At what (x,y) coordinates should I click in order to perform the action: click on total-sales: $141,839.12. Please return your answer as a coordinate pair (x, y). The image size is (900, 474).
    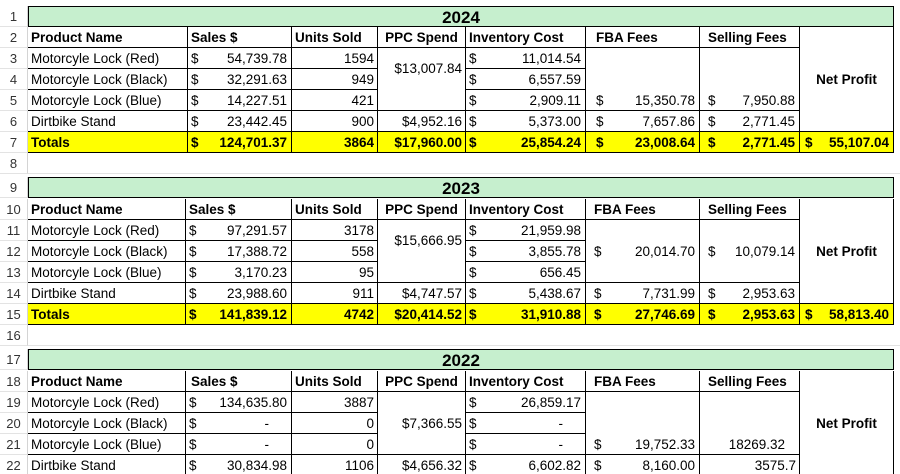
    Looking at the image, I should click on (239, 314).